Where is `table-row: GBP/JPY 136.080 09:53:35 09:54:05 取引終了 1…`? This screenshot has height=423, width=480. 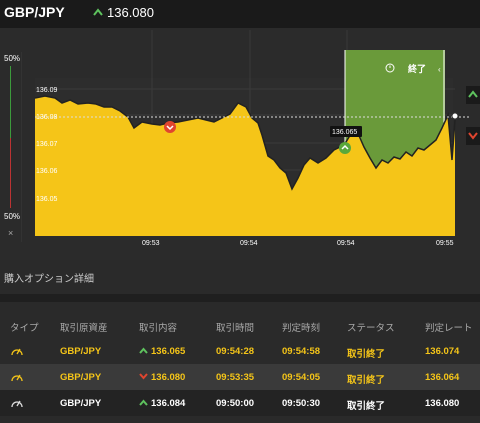 table-row: GBP/JPY 136.080 09:53:35 09:54:05 取引終了 1… is located at coordinates (240, 377).